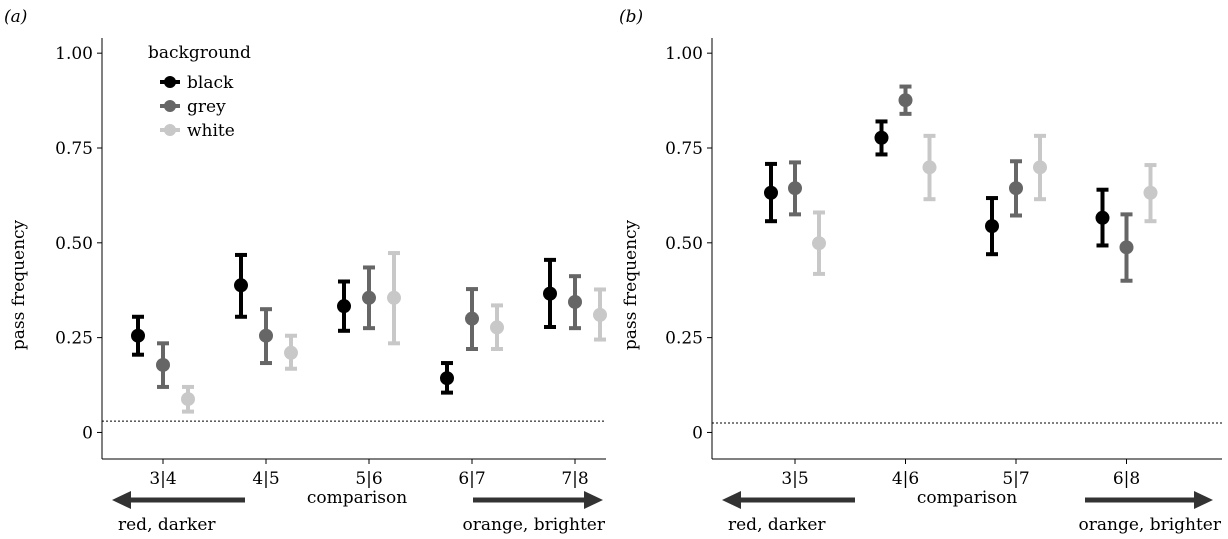  What do you see at coordinates (777, 525) in the screenshot?
I see `panel-b-left-caption: red, darker` at bounding box center [777, 525].